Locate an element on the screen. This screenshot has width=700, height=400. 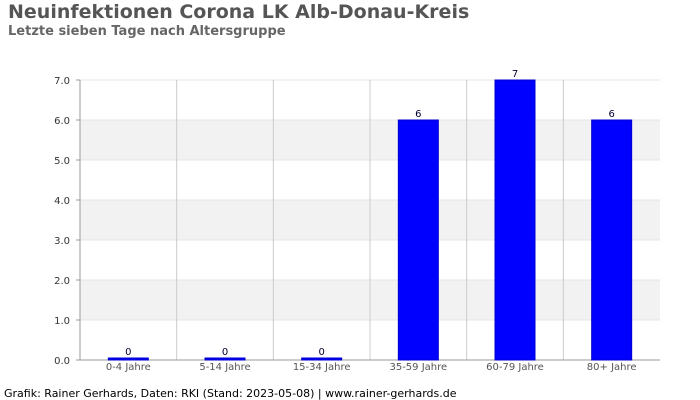
bar-value-label: 7 is located at coordinates (515, 74).